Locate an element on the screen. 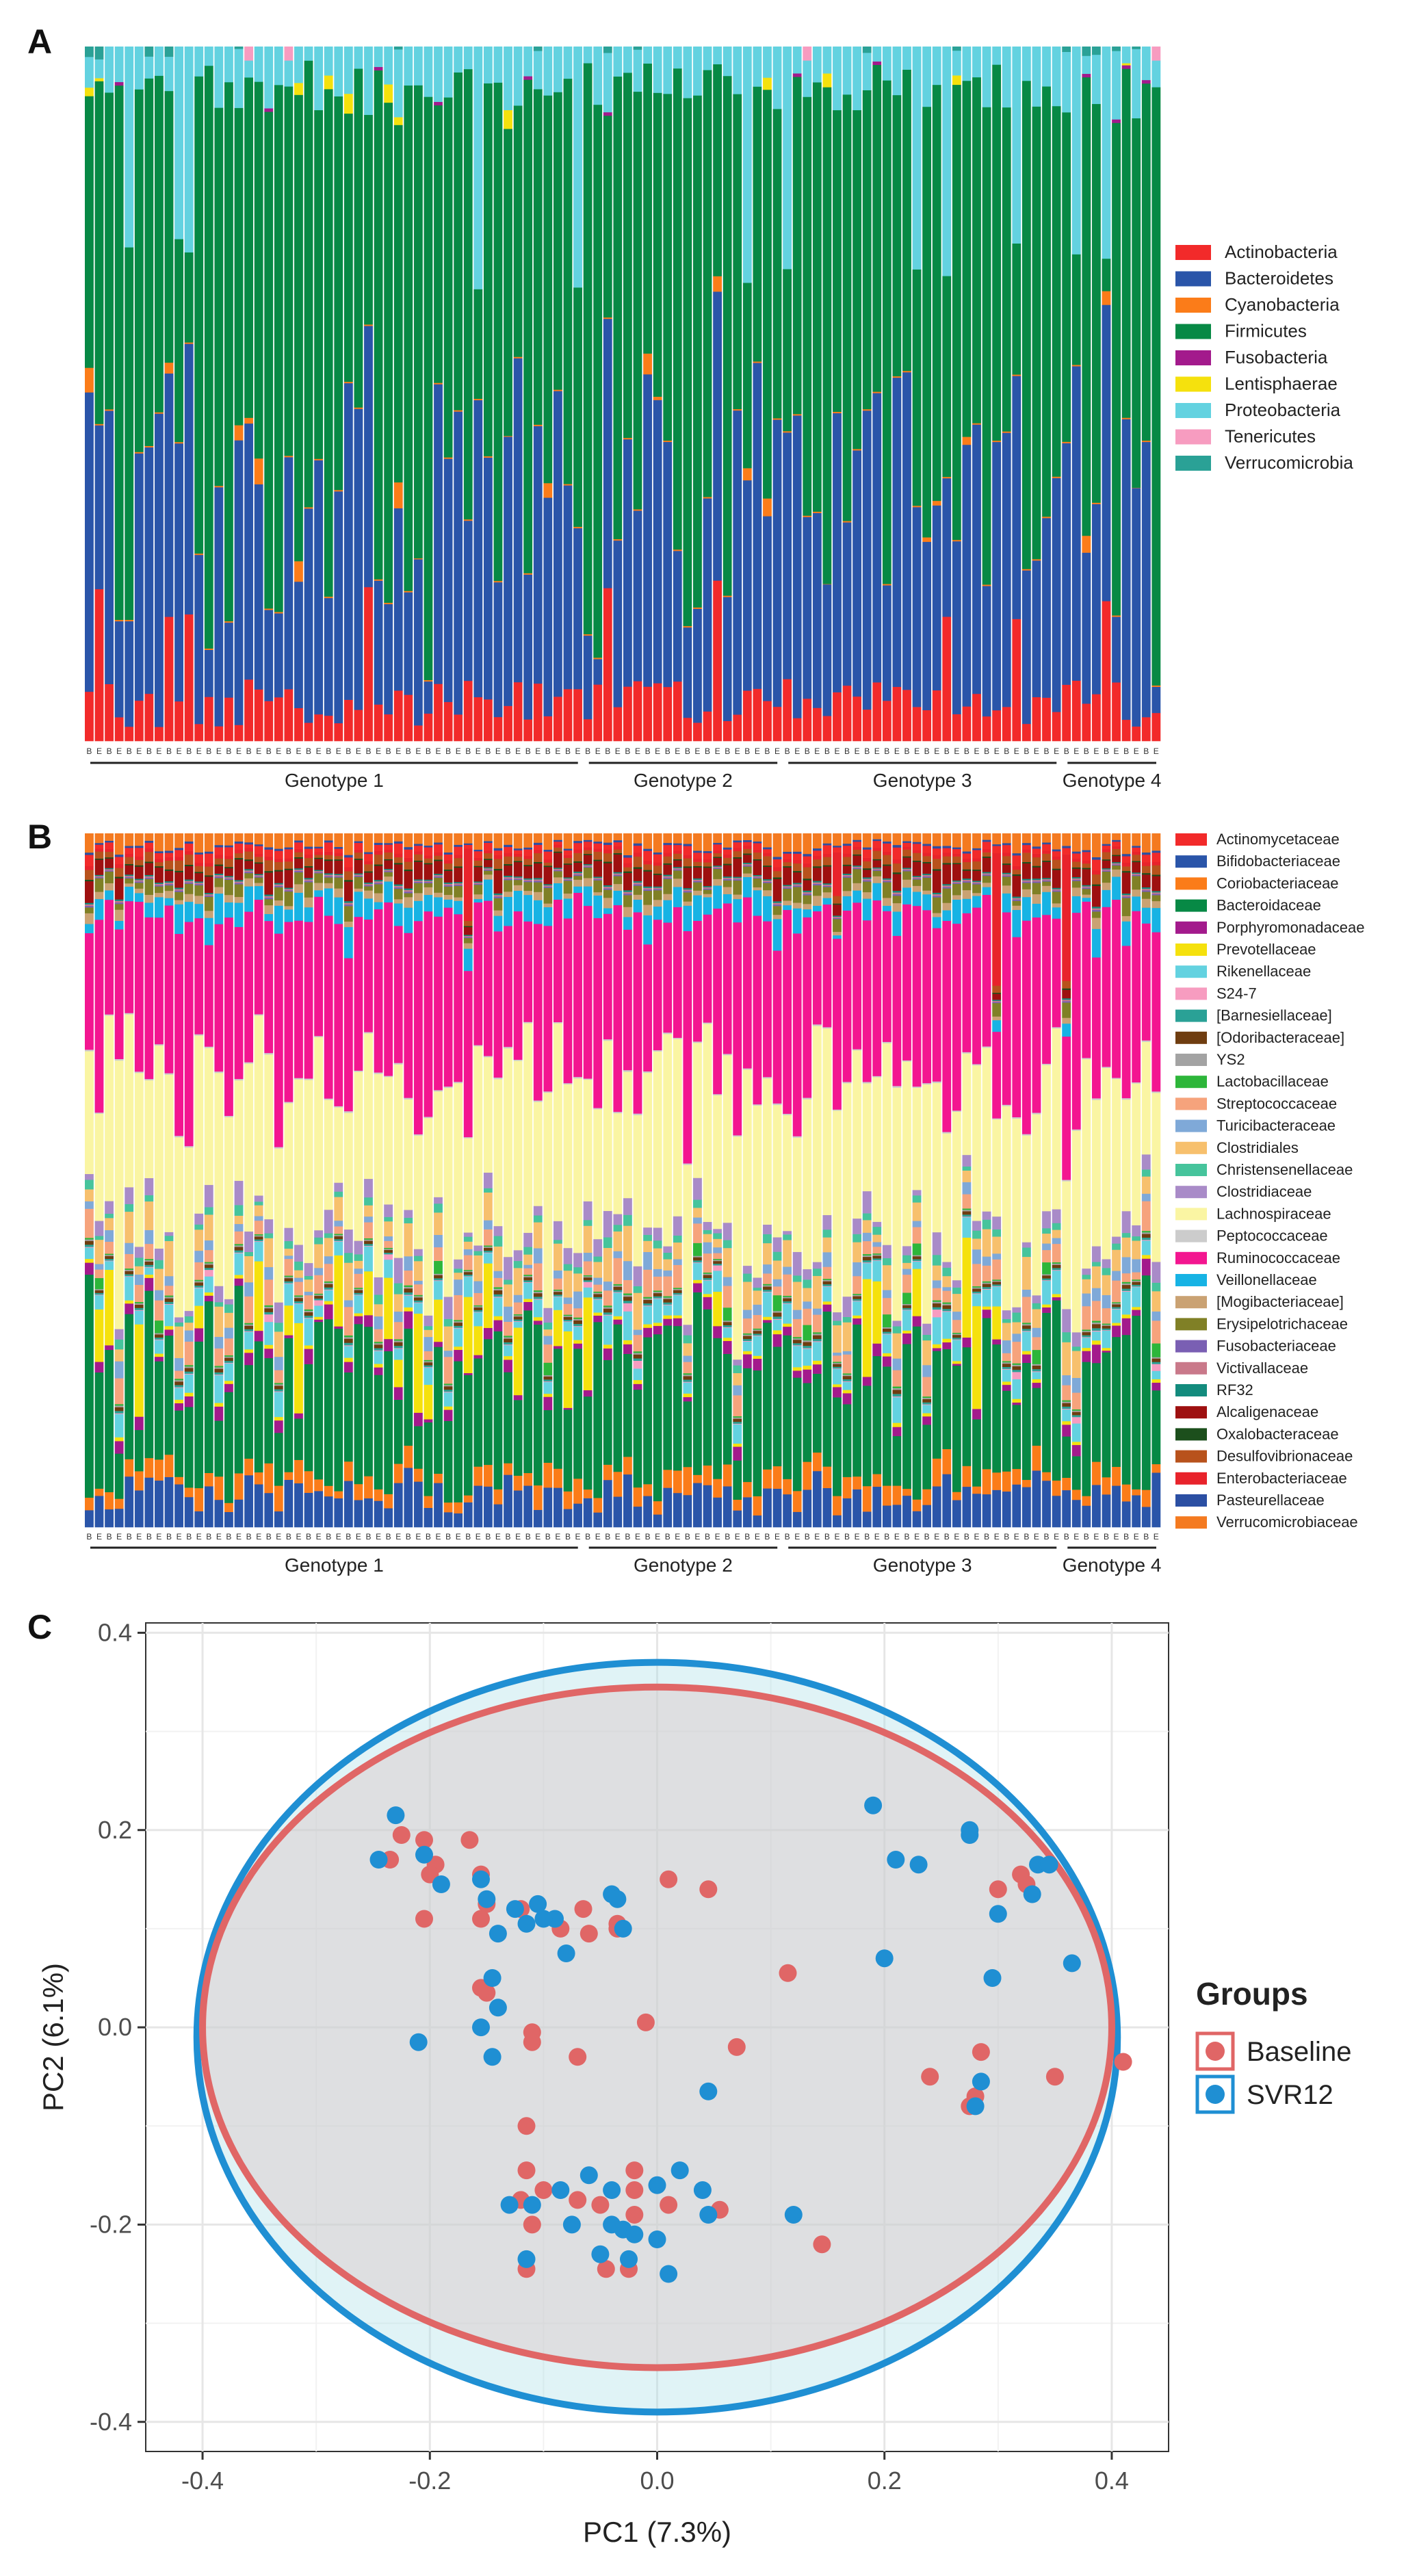 The image size is (1406, 2576). bar-segment-desulfovibrionaceae is located at coordinates (119, 872).